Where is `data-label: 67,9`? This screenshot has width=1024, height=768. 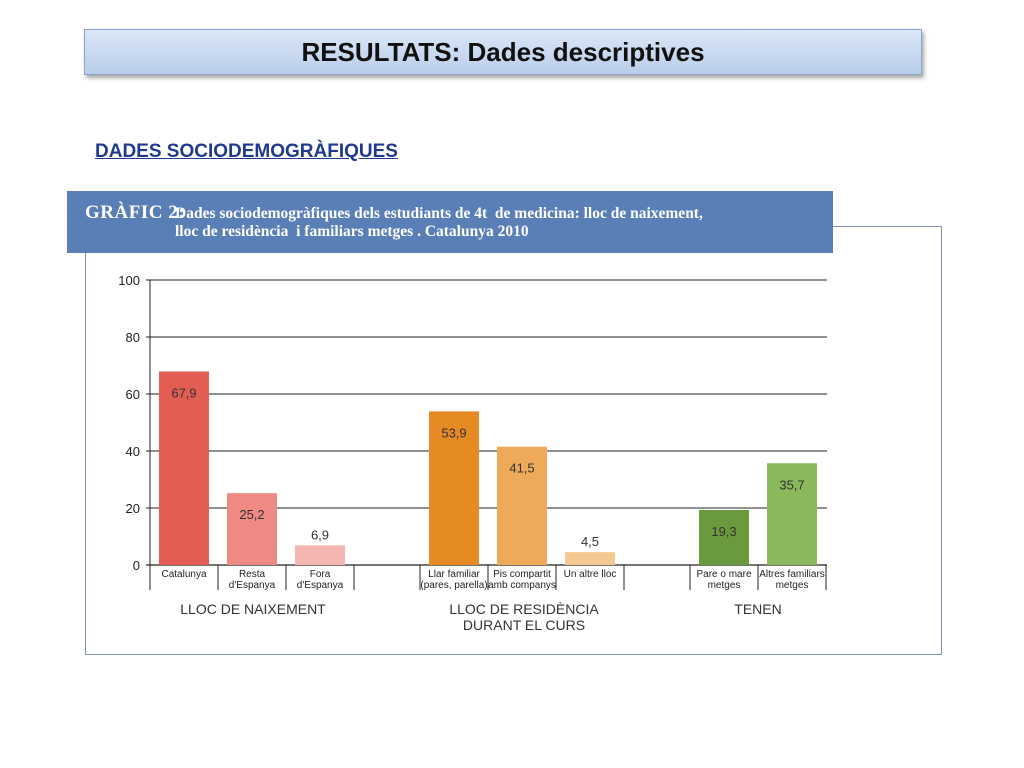 data-label: 67,9 is located at coordinates (183, 392).